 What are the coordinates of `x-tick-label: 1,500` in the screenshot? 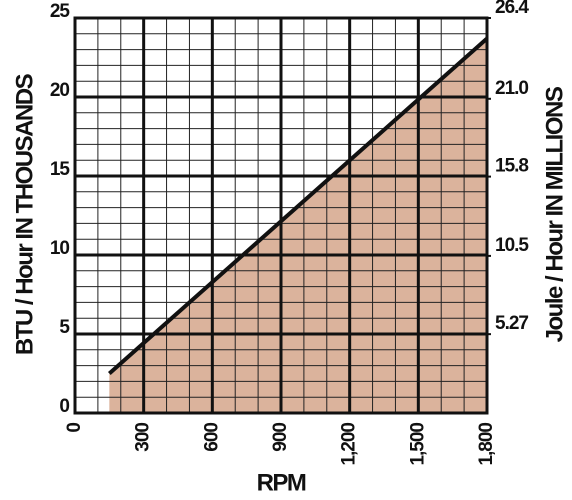 It's located at (417, 444).